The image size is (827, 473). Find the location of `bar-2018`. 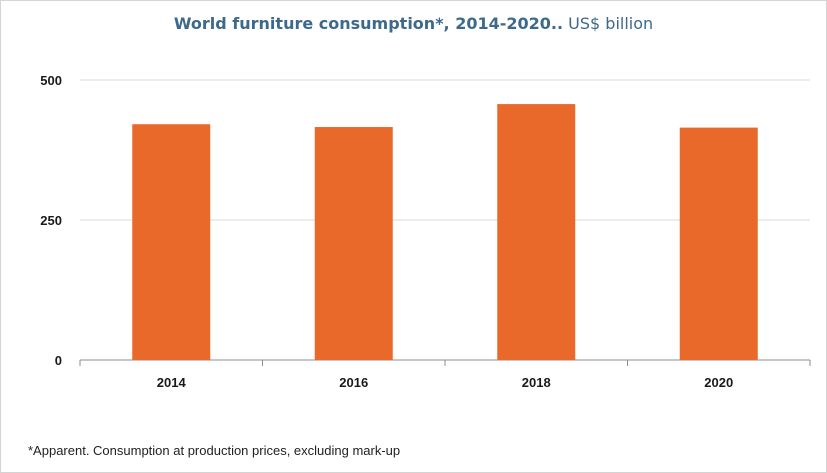

bar-2018 is located at coordinates (536, 232).